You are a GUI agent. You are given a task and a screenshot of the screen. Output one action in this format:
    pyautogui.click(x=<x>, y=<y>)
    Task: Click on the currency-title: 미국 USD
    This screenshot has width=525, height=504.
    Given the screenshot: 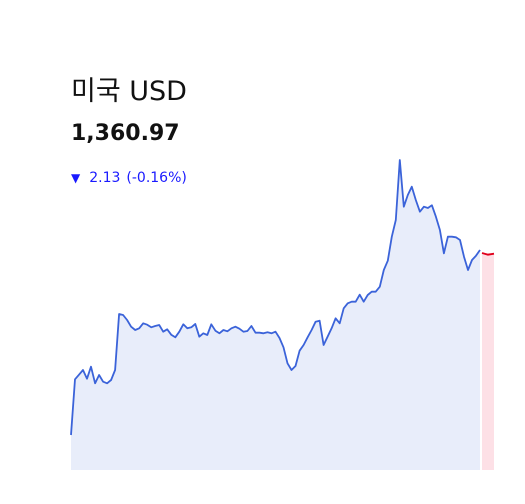 What is the action you would take?
    pyautogui.click(x=129, y=91)
    